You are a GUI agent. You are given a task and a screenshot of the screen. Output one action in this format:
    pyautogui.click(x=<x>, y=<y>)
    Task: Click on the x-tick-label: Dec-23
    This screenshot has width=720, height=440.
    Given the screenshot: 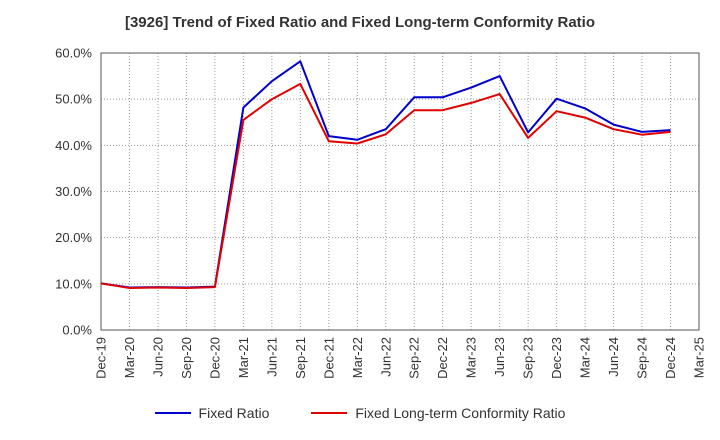 What is the action you would take?
    pyautogui.click(x=556, y=358)
    